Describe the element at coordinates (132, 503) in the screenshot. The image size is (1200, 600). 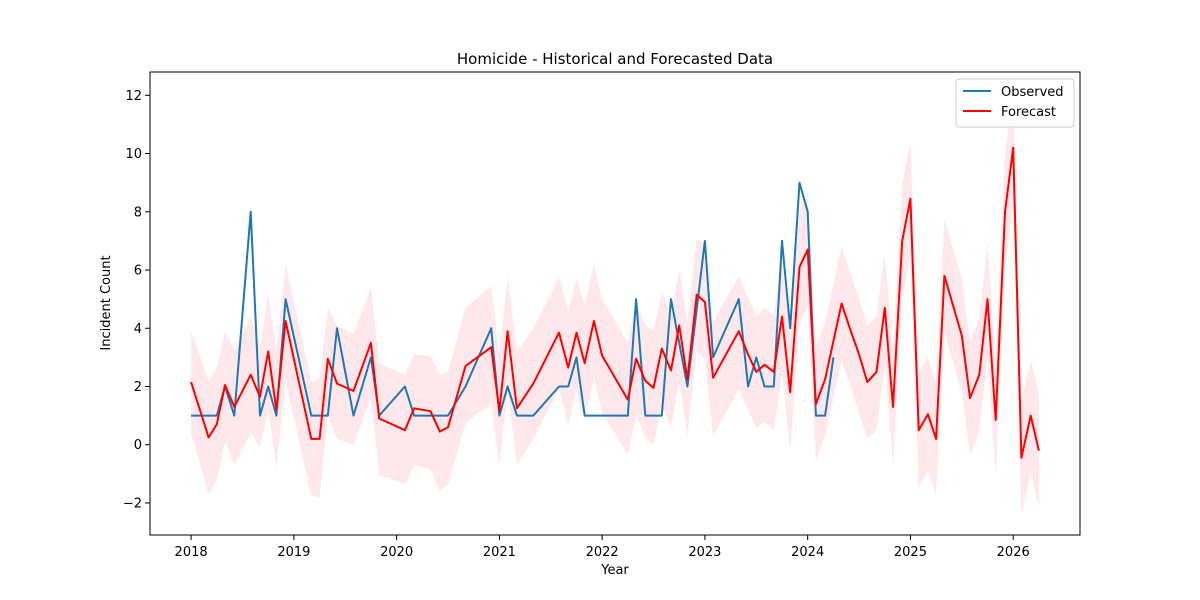
I see `y-tick-label: −2` at that location.